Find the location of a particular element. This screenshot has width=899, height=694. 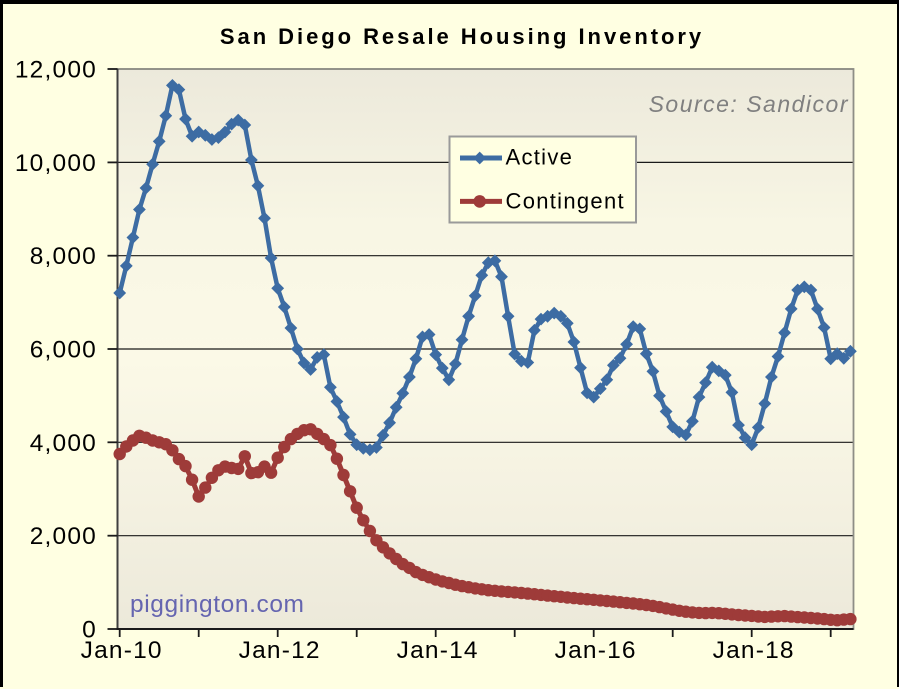

svg-text: 6,000 is located at coordinates (63, 350).